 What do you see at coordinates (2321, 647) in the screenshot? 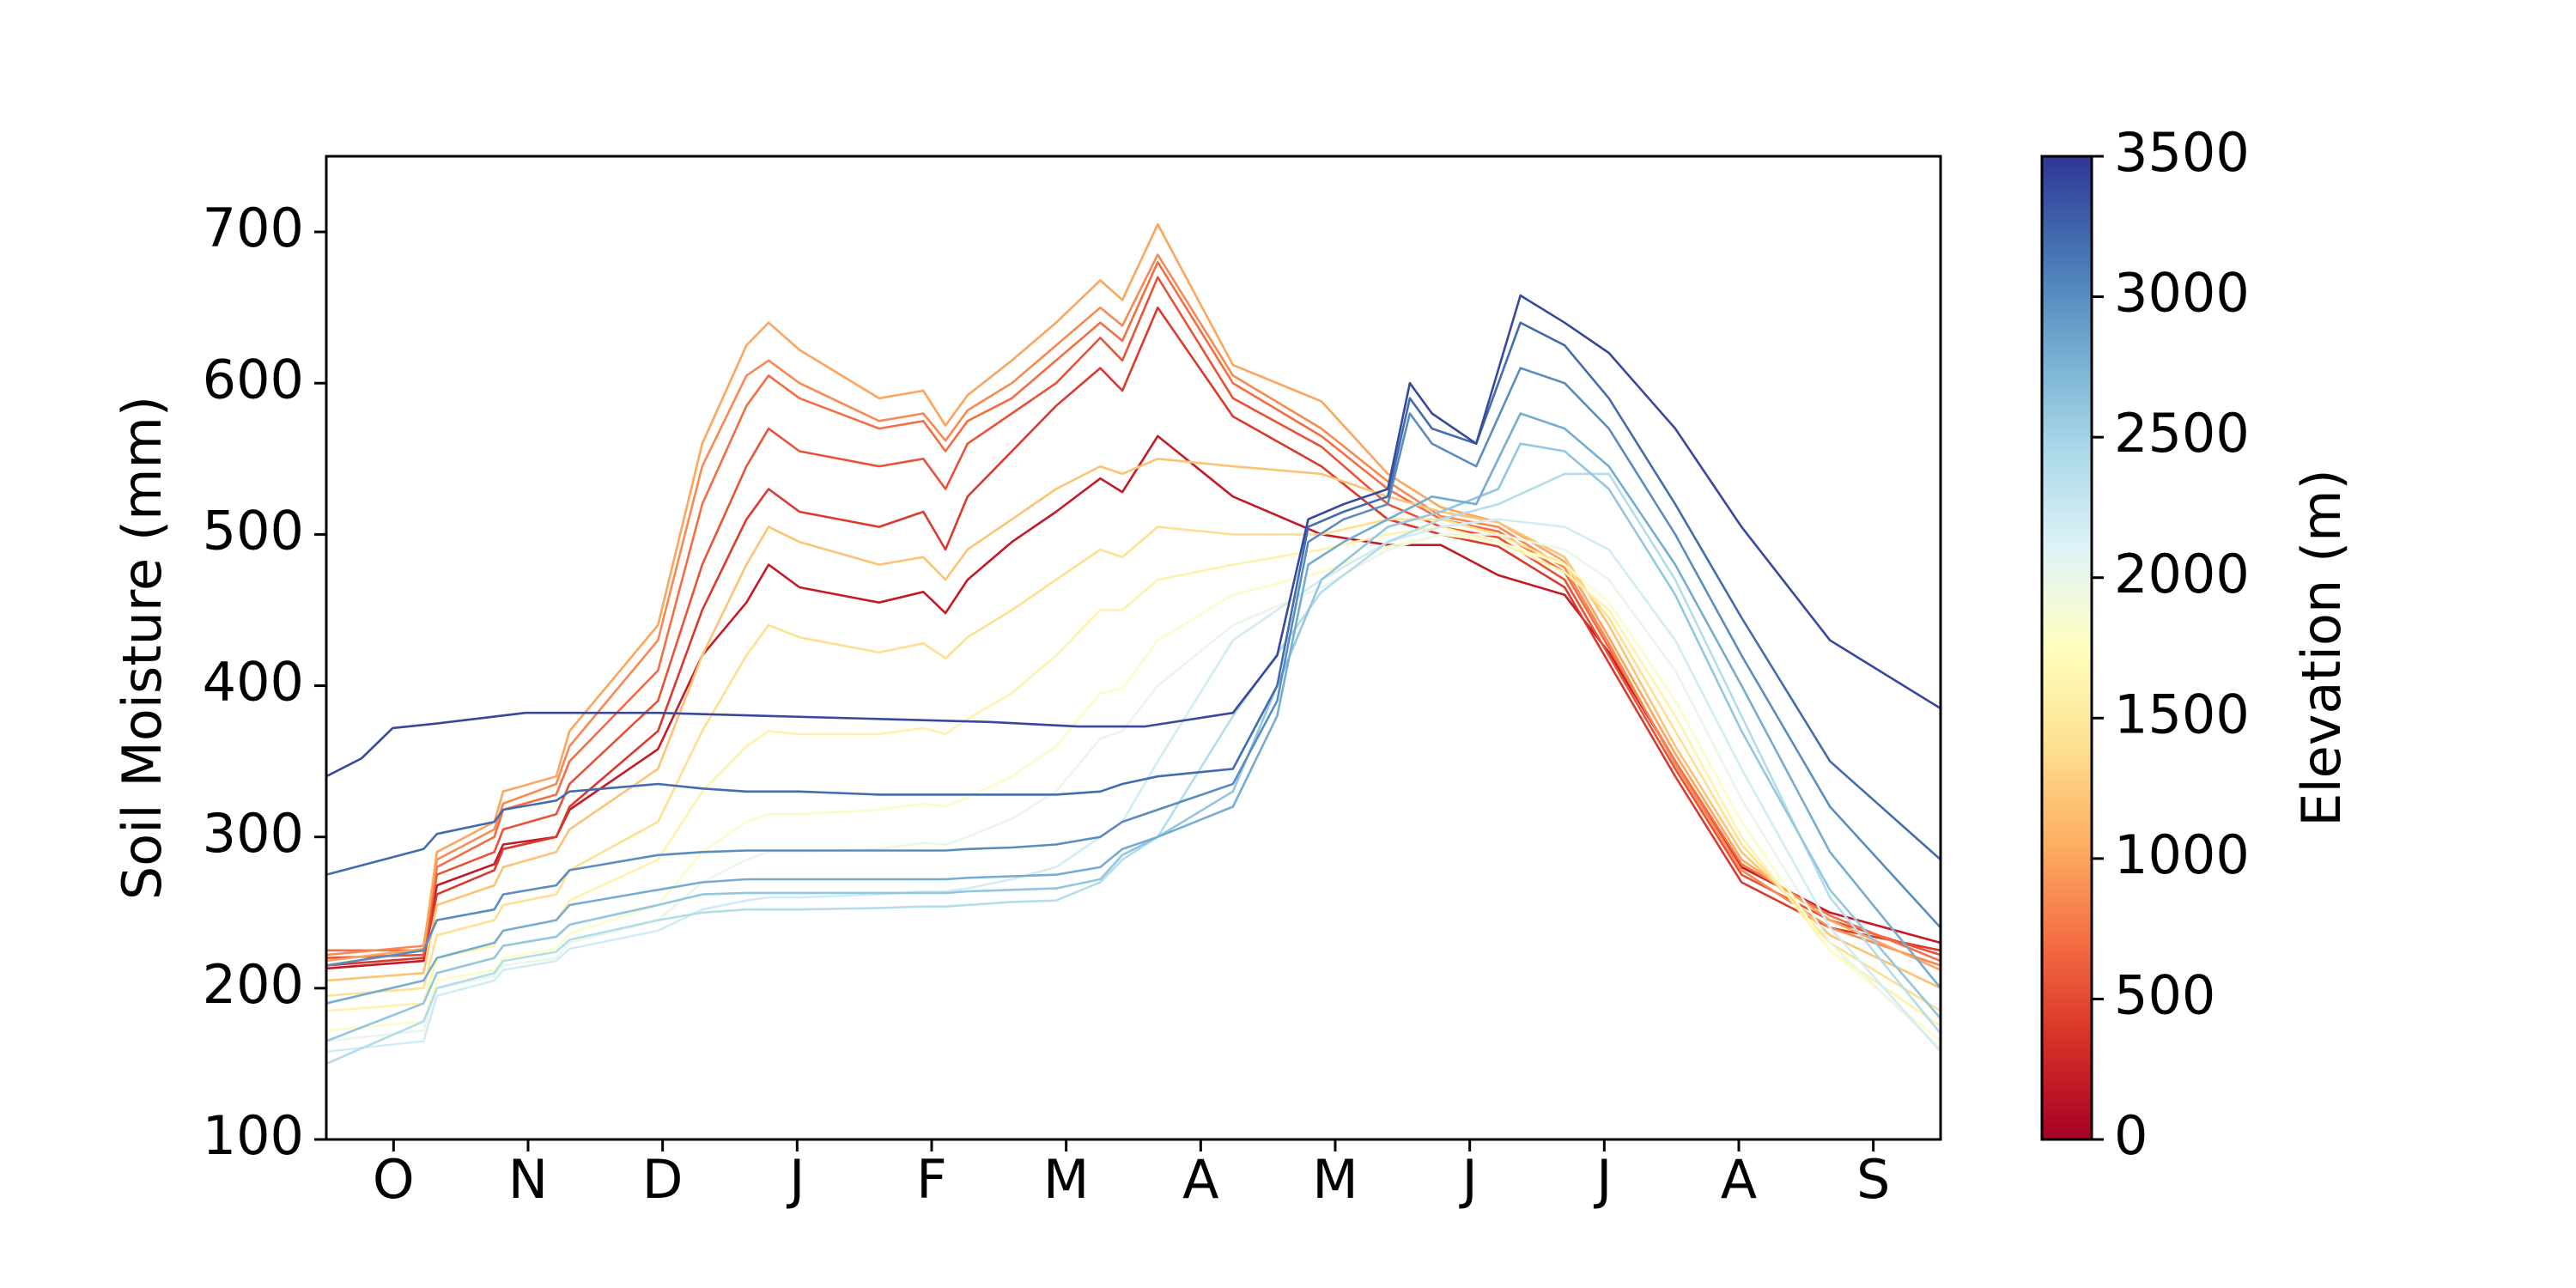
I see `colorbar-label: Elevation (m)` at bounding box center [2321, 647].